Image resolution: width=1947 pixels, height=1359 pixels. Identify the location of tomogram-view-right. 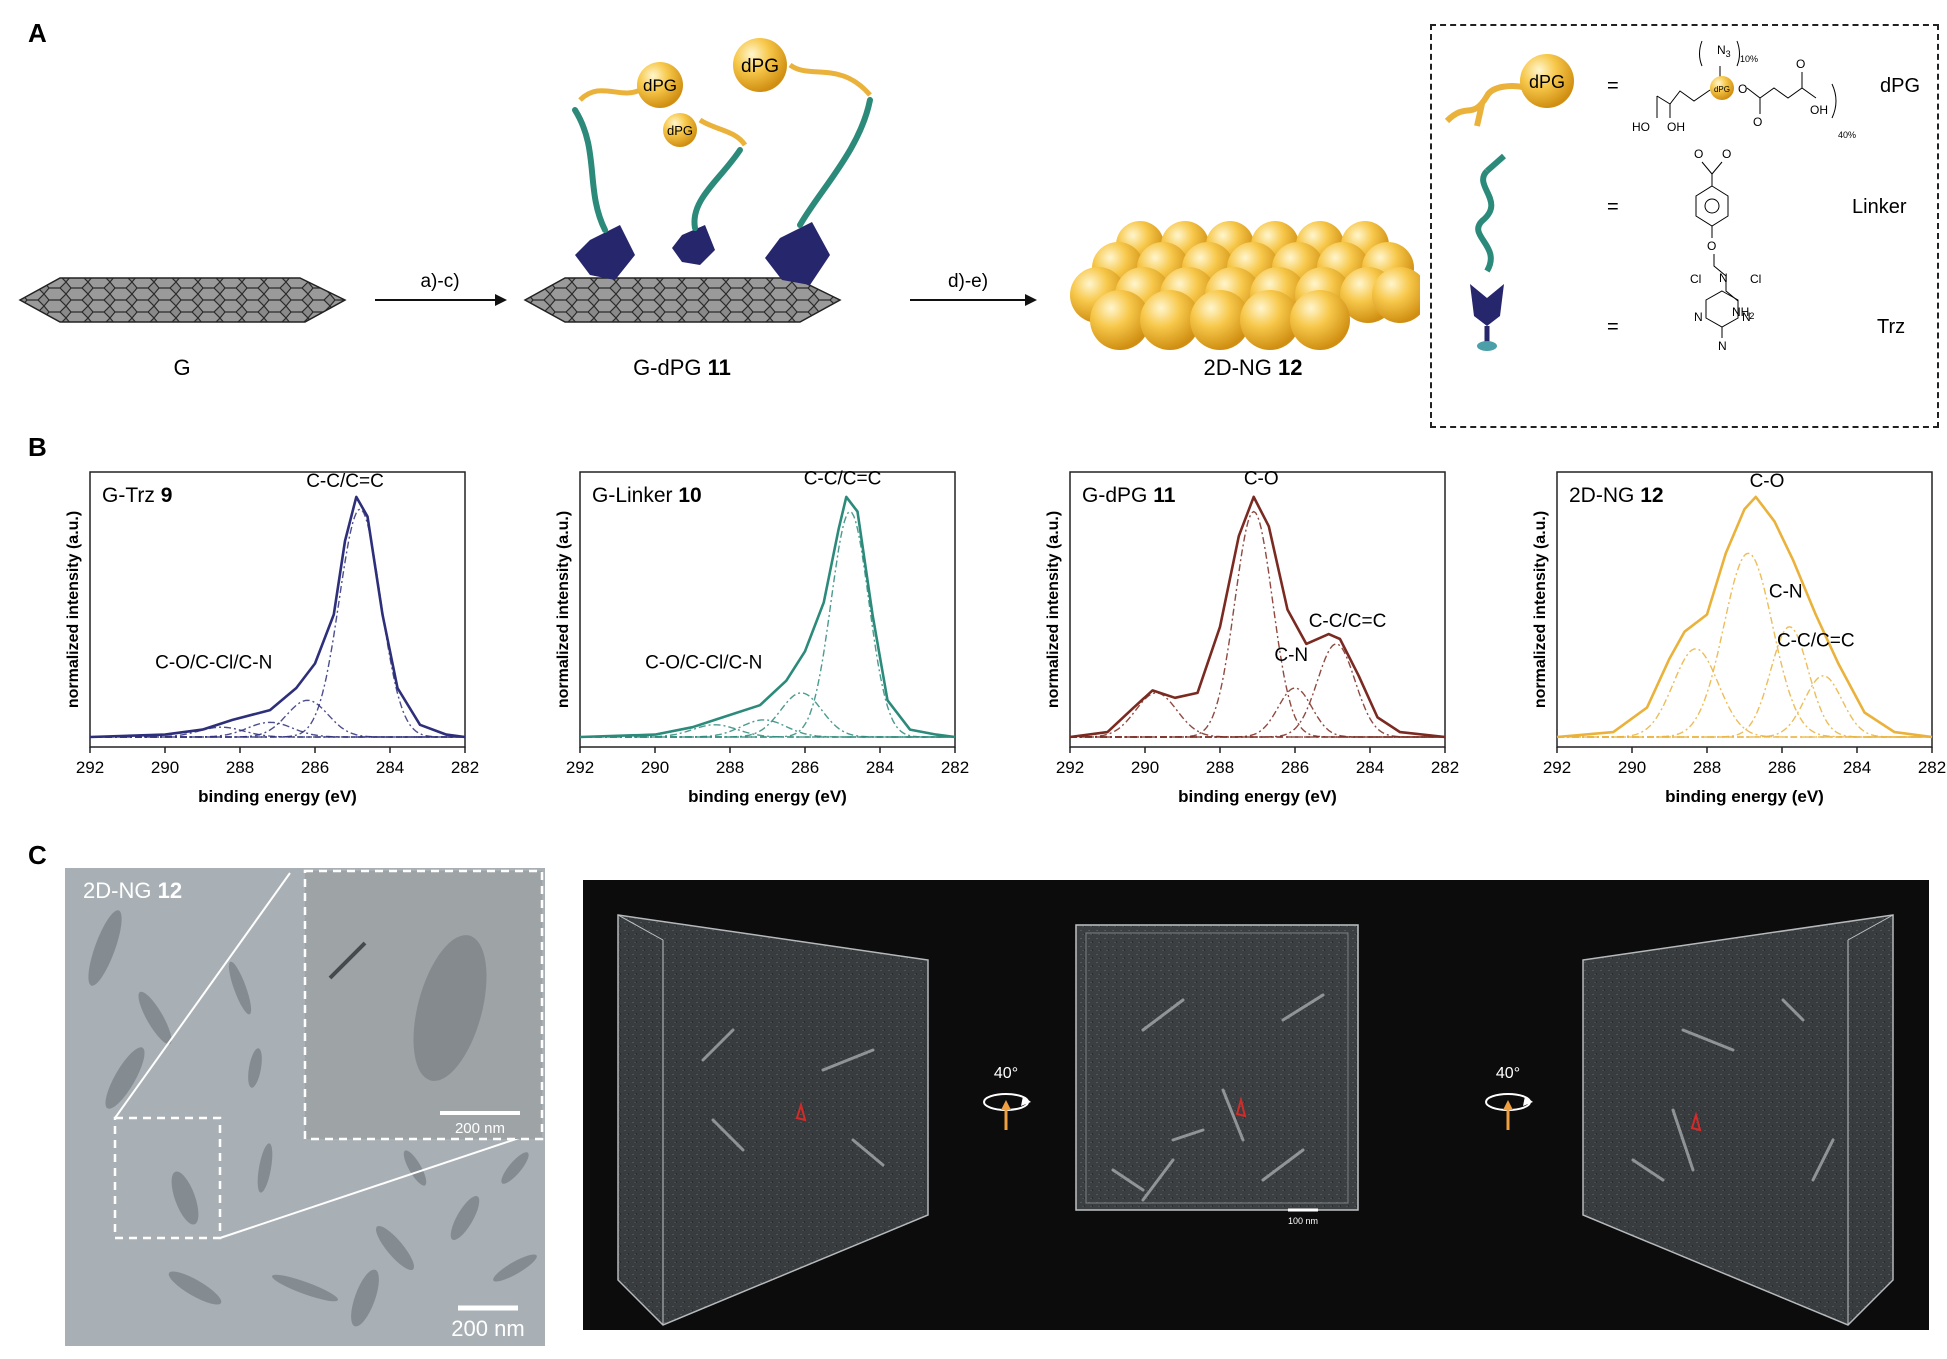
(1738, 1120).